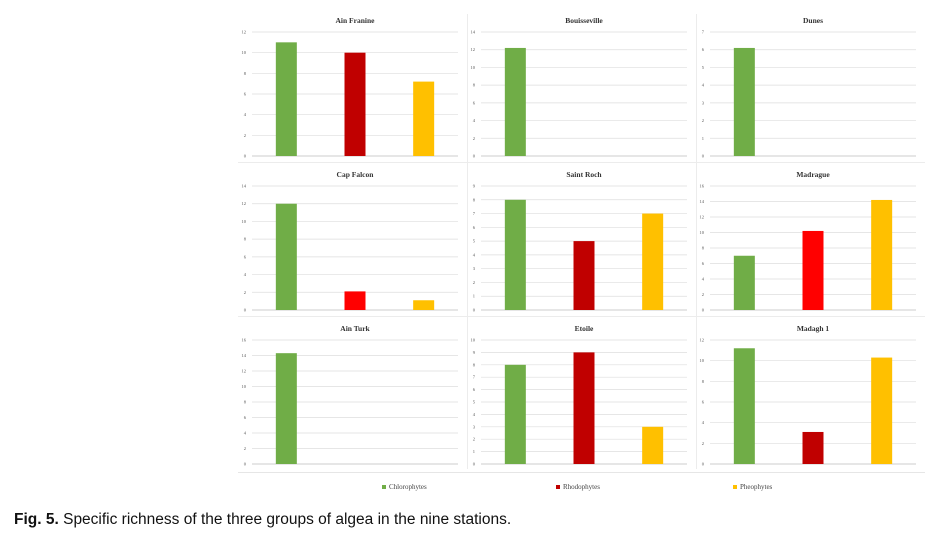  What do you see at coordinates (810, 394) in the screenshot?
I see `panel-madagh-1: Madagh 1 0 2 4 6 8 10 12` at bounding box center [810, 394].